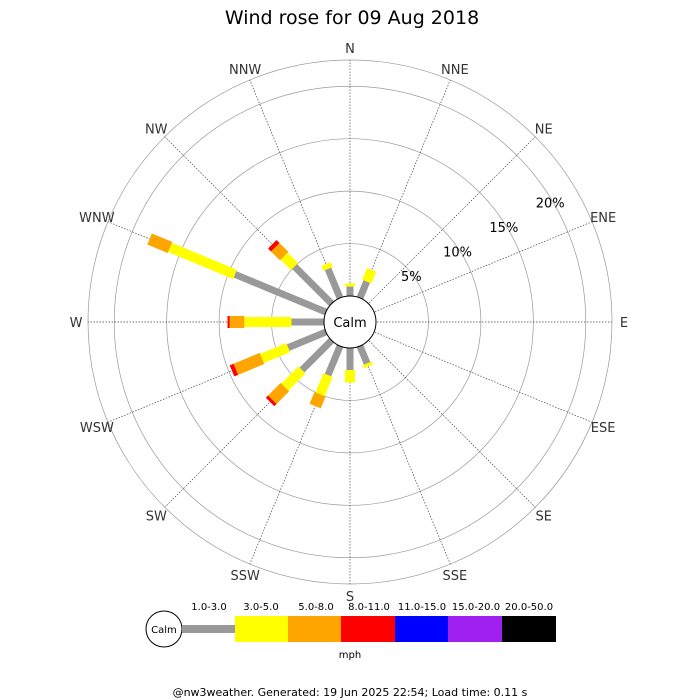  Describe the element at coordinates (97, 218) in the screenshot. I see `direction-label-wnw: WNW` at that location.